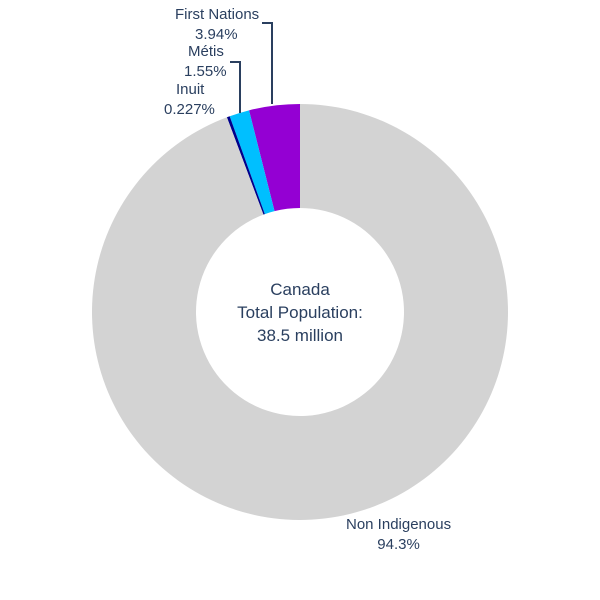 The height and width of the screenshot is (600, 600). What do you see at coordinates (245, 165) in the screenshot?
I see `slice-inuit` at bounding box center [245, 165].